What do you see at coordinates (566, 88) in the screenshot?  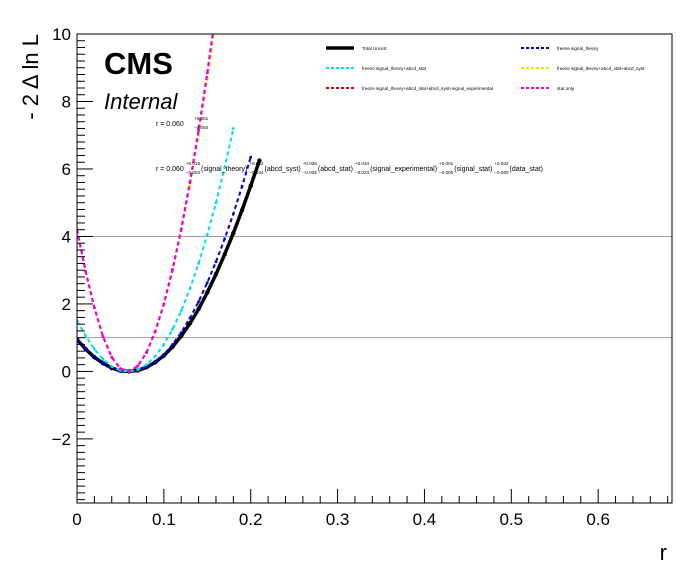 I see `legend-entry: stat only` at bounding box center [566, 88].